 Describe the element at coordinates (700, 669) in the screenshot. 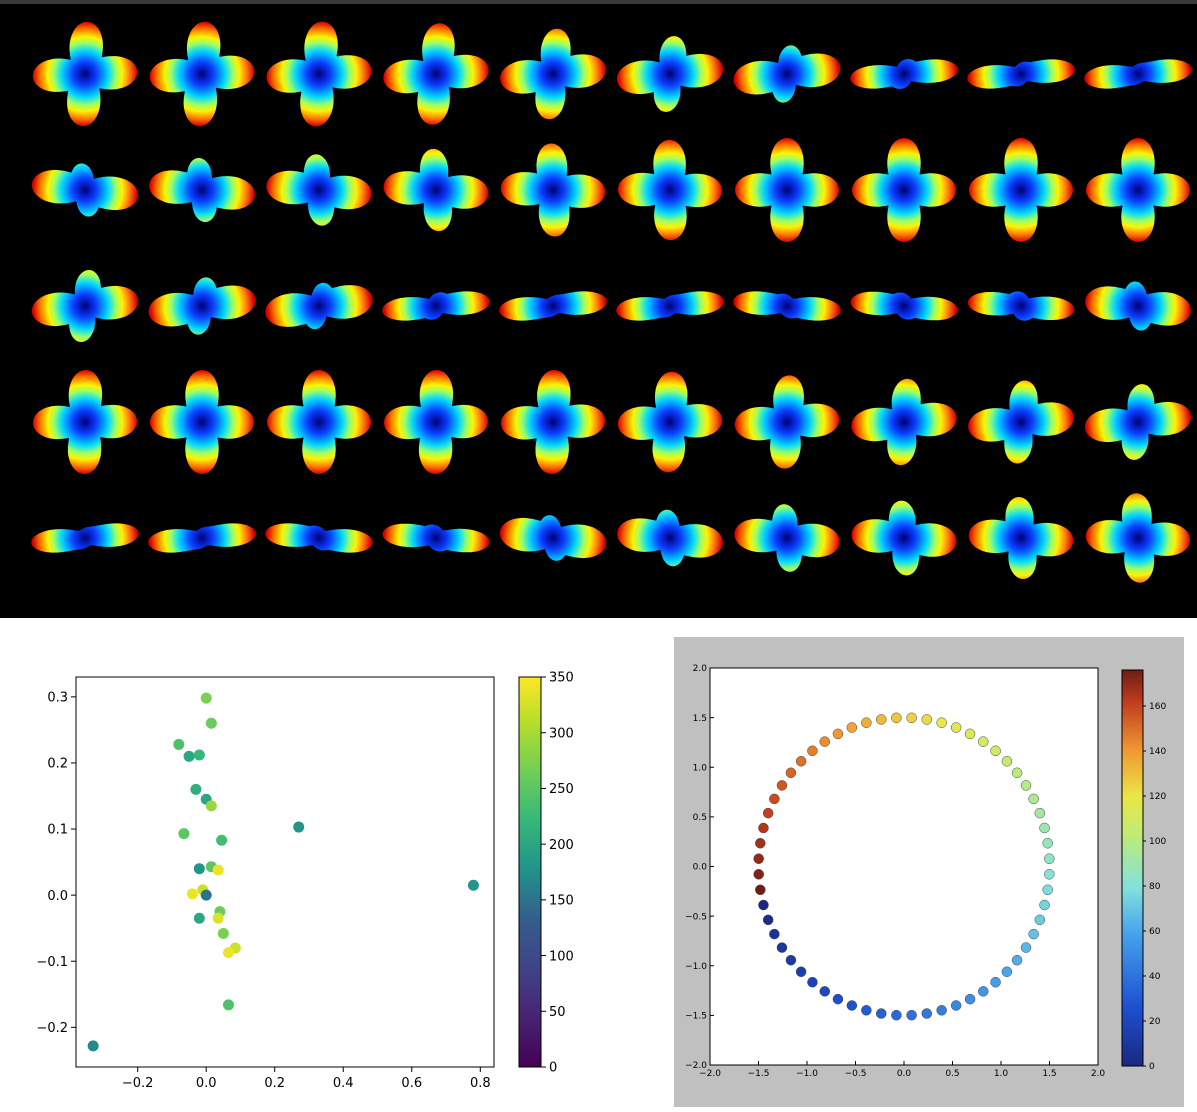

I see `y-tick-label: 2.0` at that location.